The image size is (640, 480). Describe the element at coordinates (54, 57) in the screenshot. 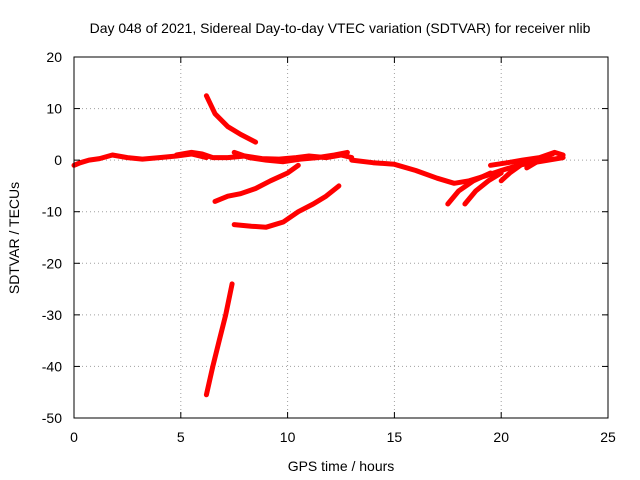

I see `y-tick-label: 20` at that location.